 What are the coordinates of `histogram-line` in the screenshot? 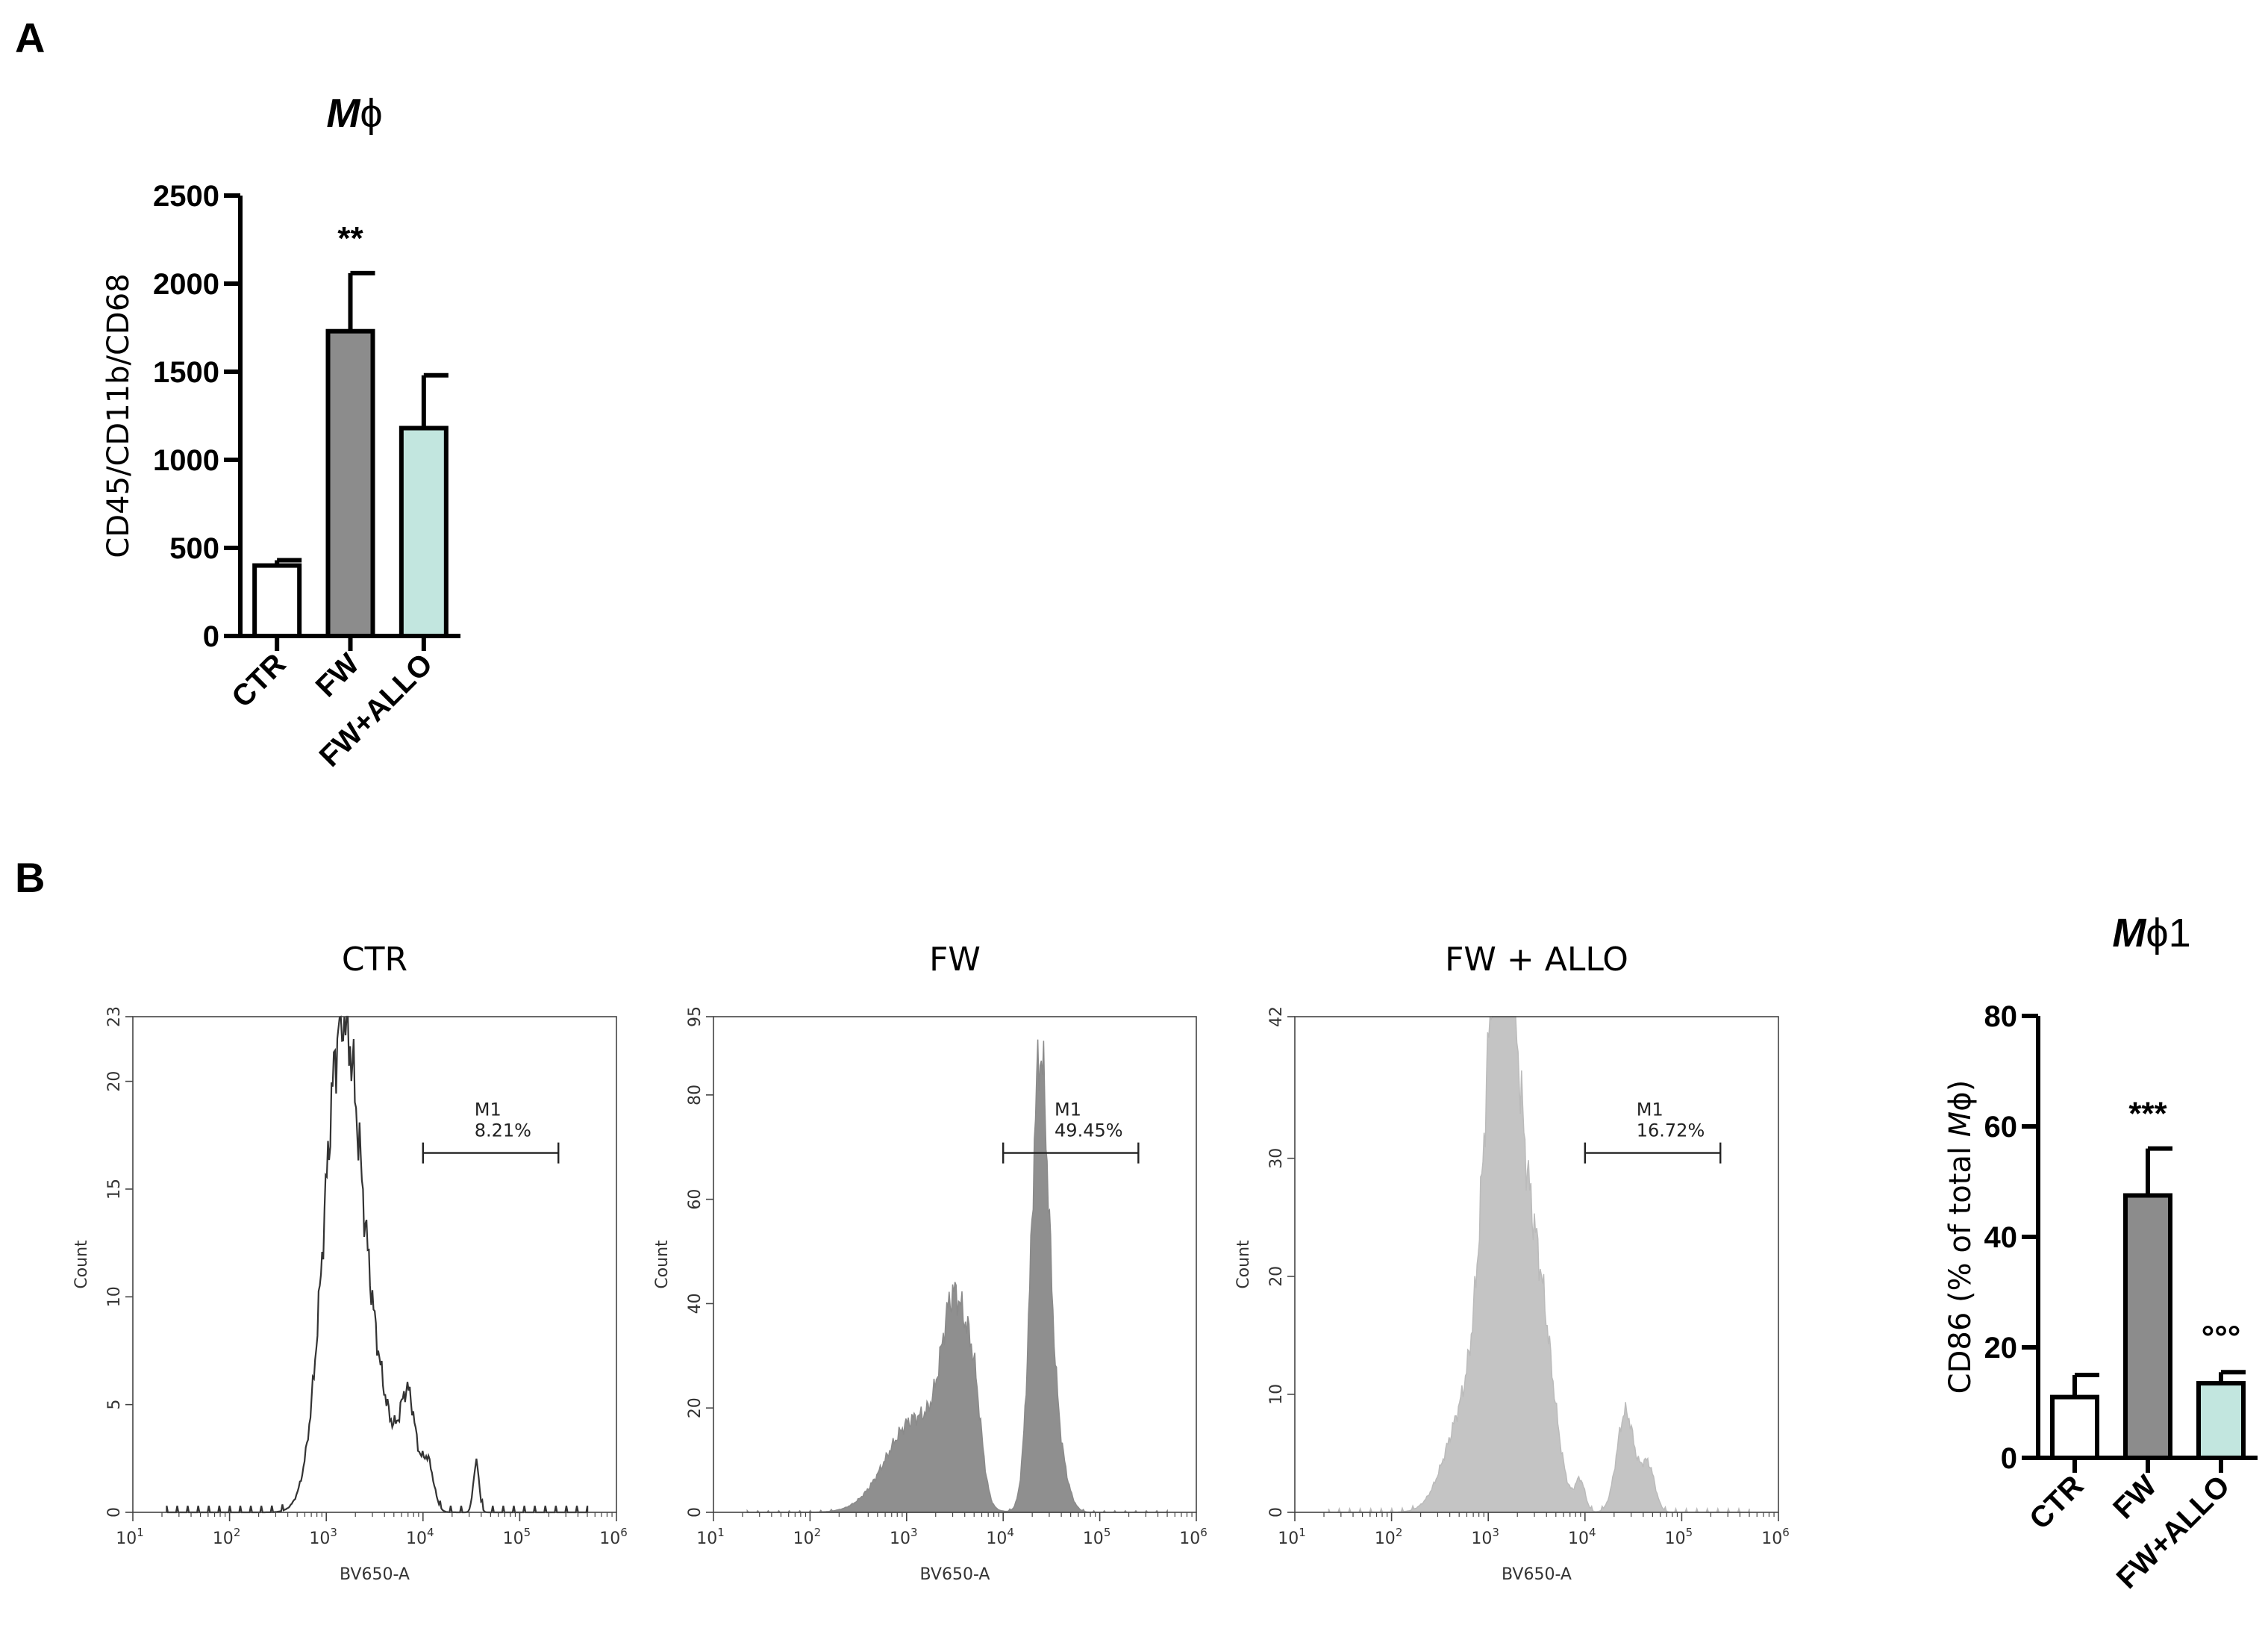 It's located at (377, 1265).